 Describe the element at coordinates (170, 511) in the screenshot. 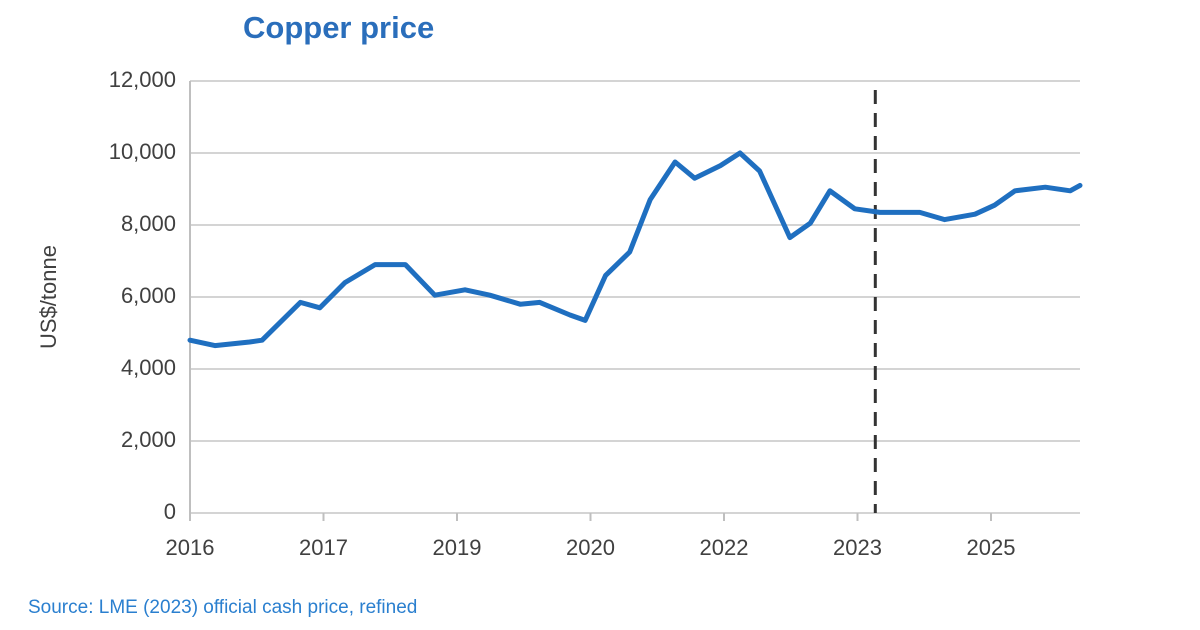

I see `y-tick-label: 0` at that location.